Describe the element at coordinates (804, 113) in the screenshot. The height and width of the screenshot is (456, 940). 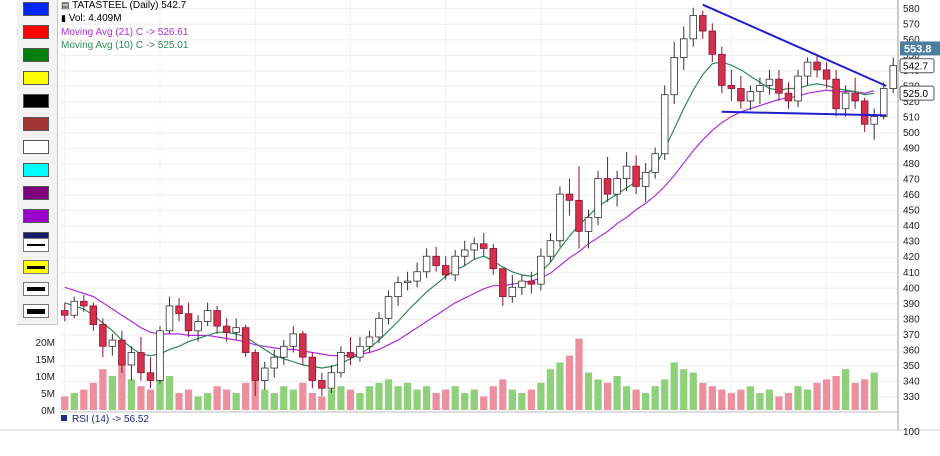
I see `support-line` at that location.